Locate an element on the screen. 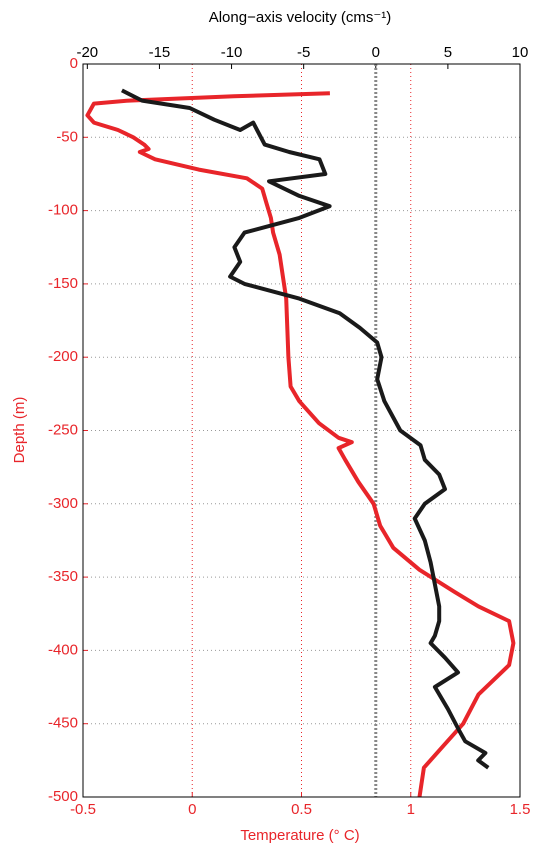 The image size is (538, 853). x2-tick-label: -5 is located at coordinates (303, 52).